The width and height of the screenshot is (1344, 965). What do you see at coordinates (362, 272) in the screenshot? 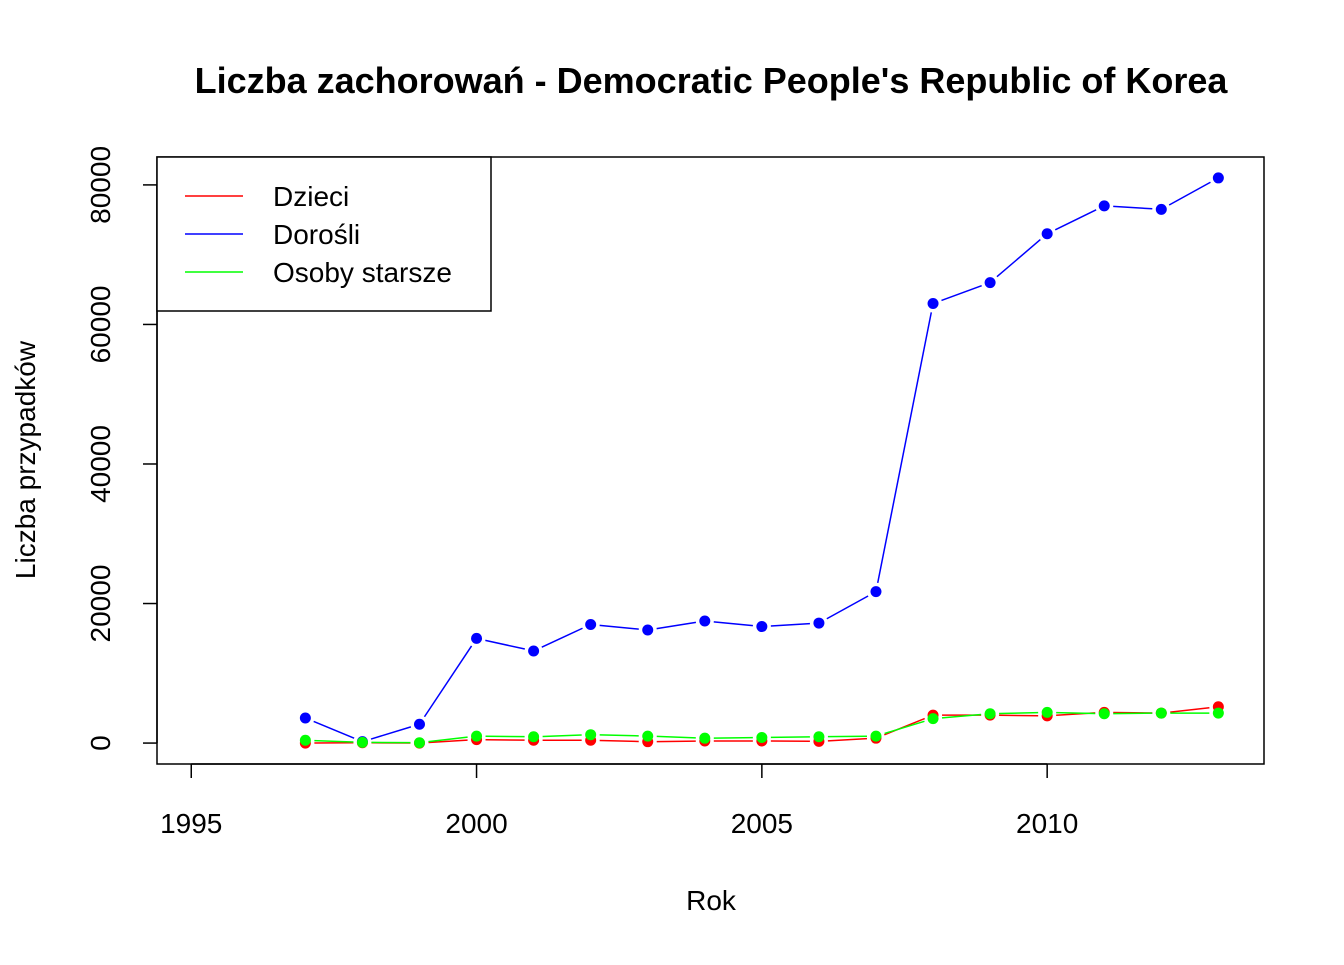
I see `legend-entry-label: Osoby starsze` at bounding box center [362, 272].